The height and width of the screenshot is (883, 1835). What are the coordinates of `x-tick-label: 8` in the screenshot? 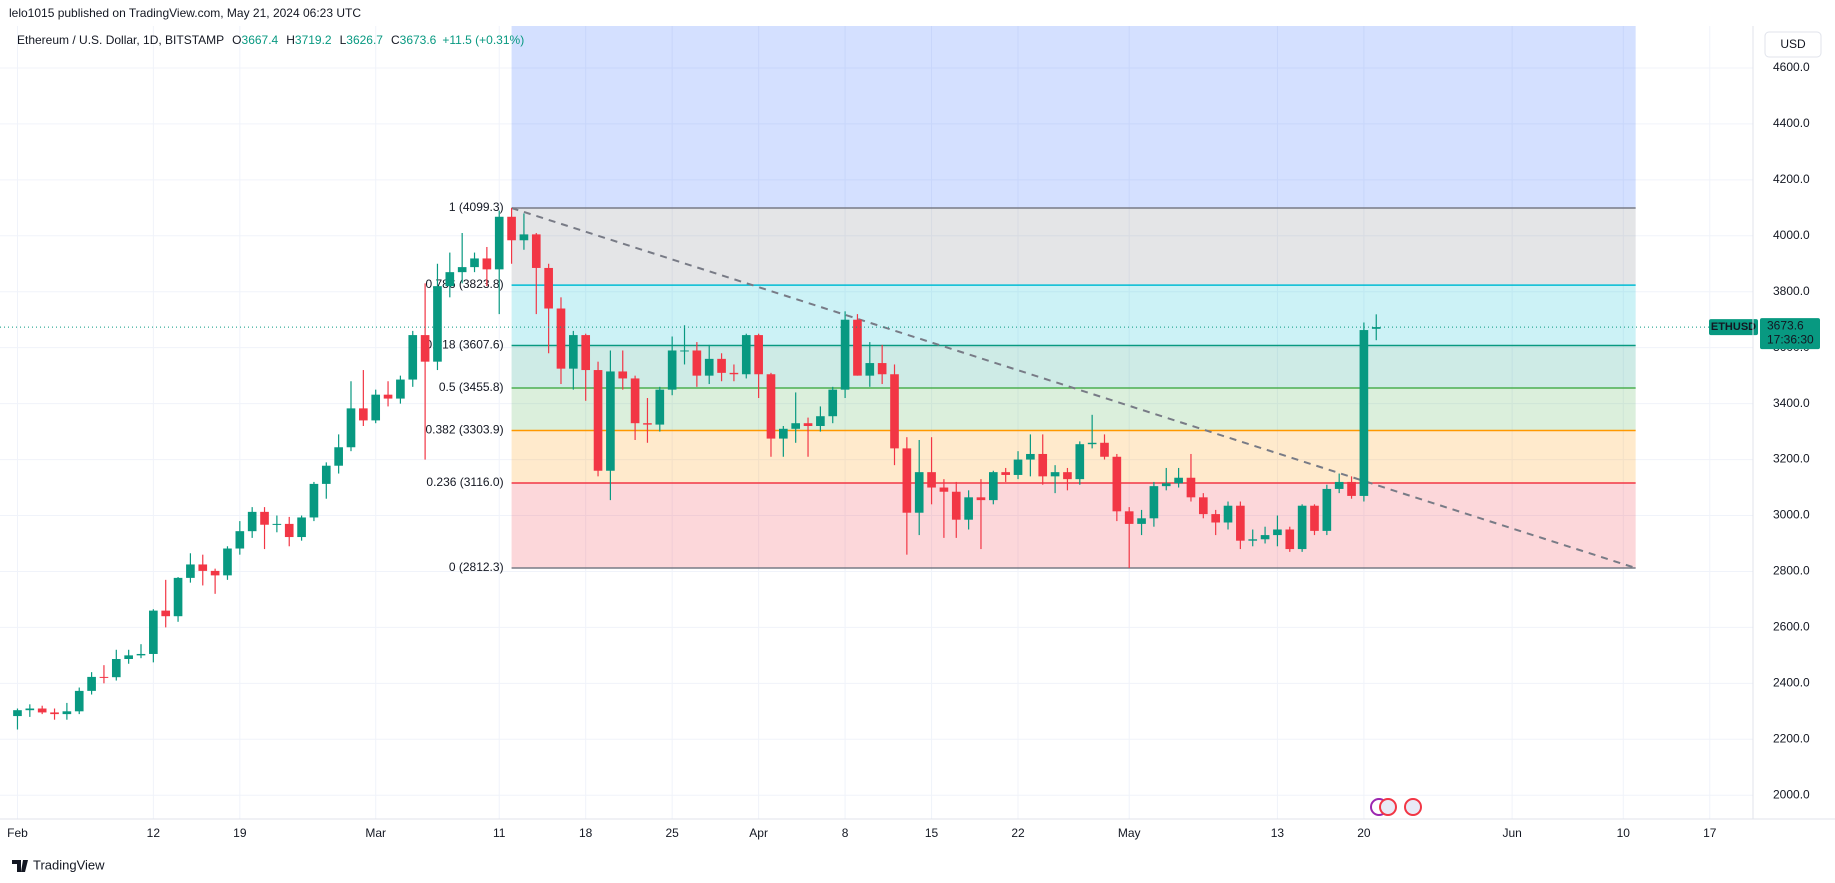 It's located at (845, 833).